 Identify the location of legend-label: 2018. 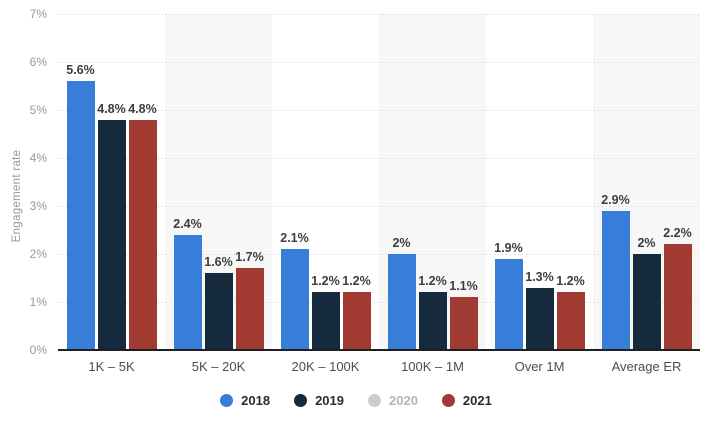
(256, 400).